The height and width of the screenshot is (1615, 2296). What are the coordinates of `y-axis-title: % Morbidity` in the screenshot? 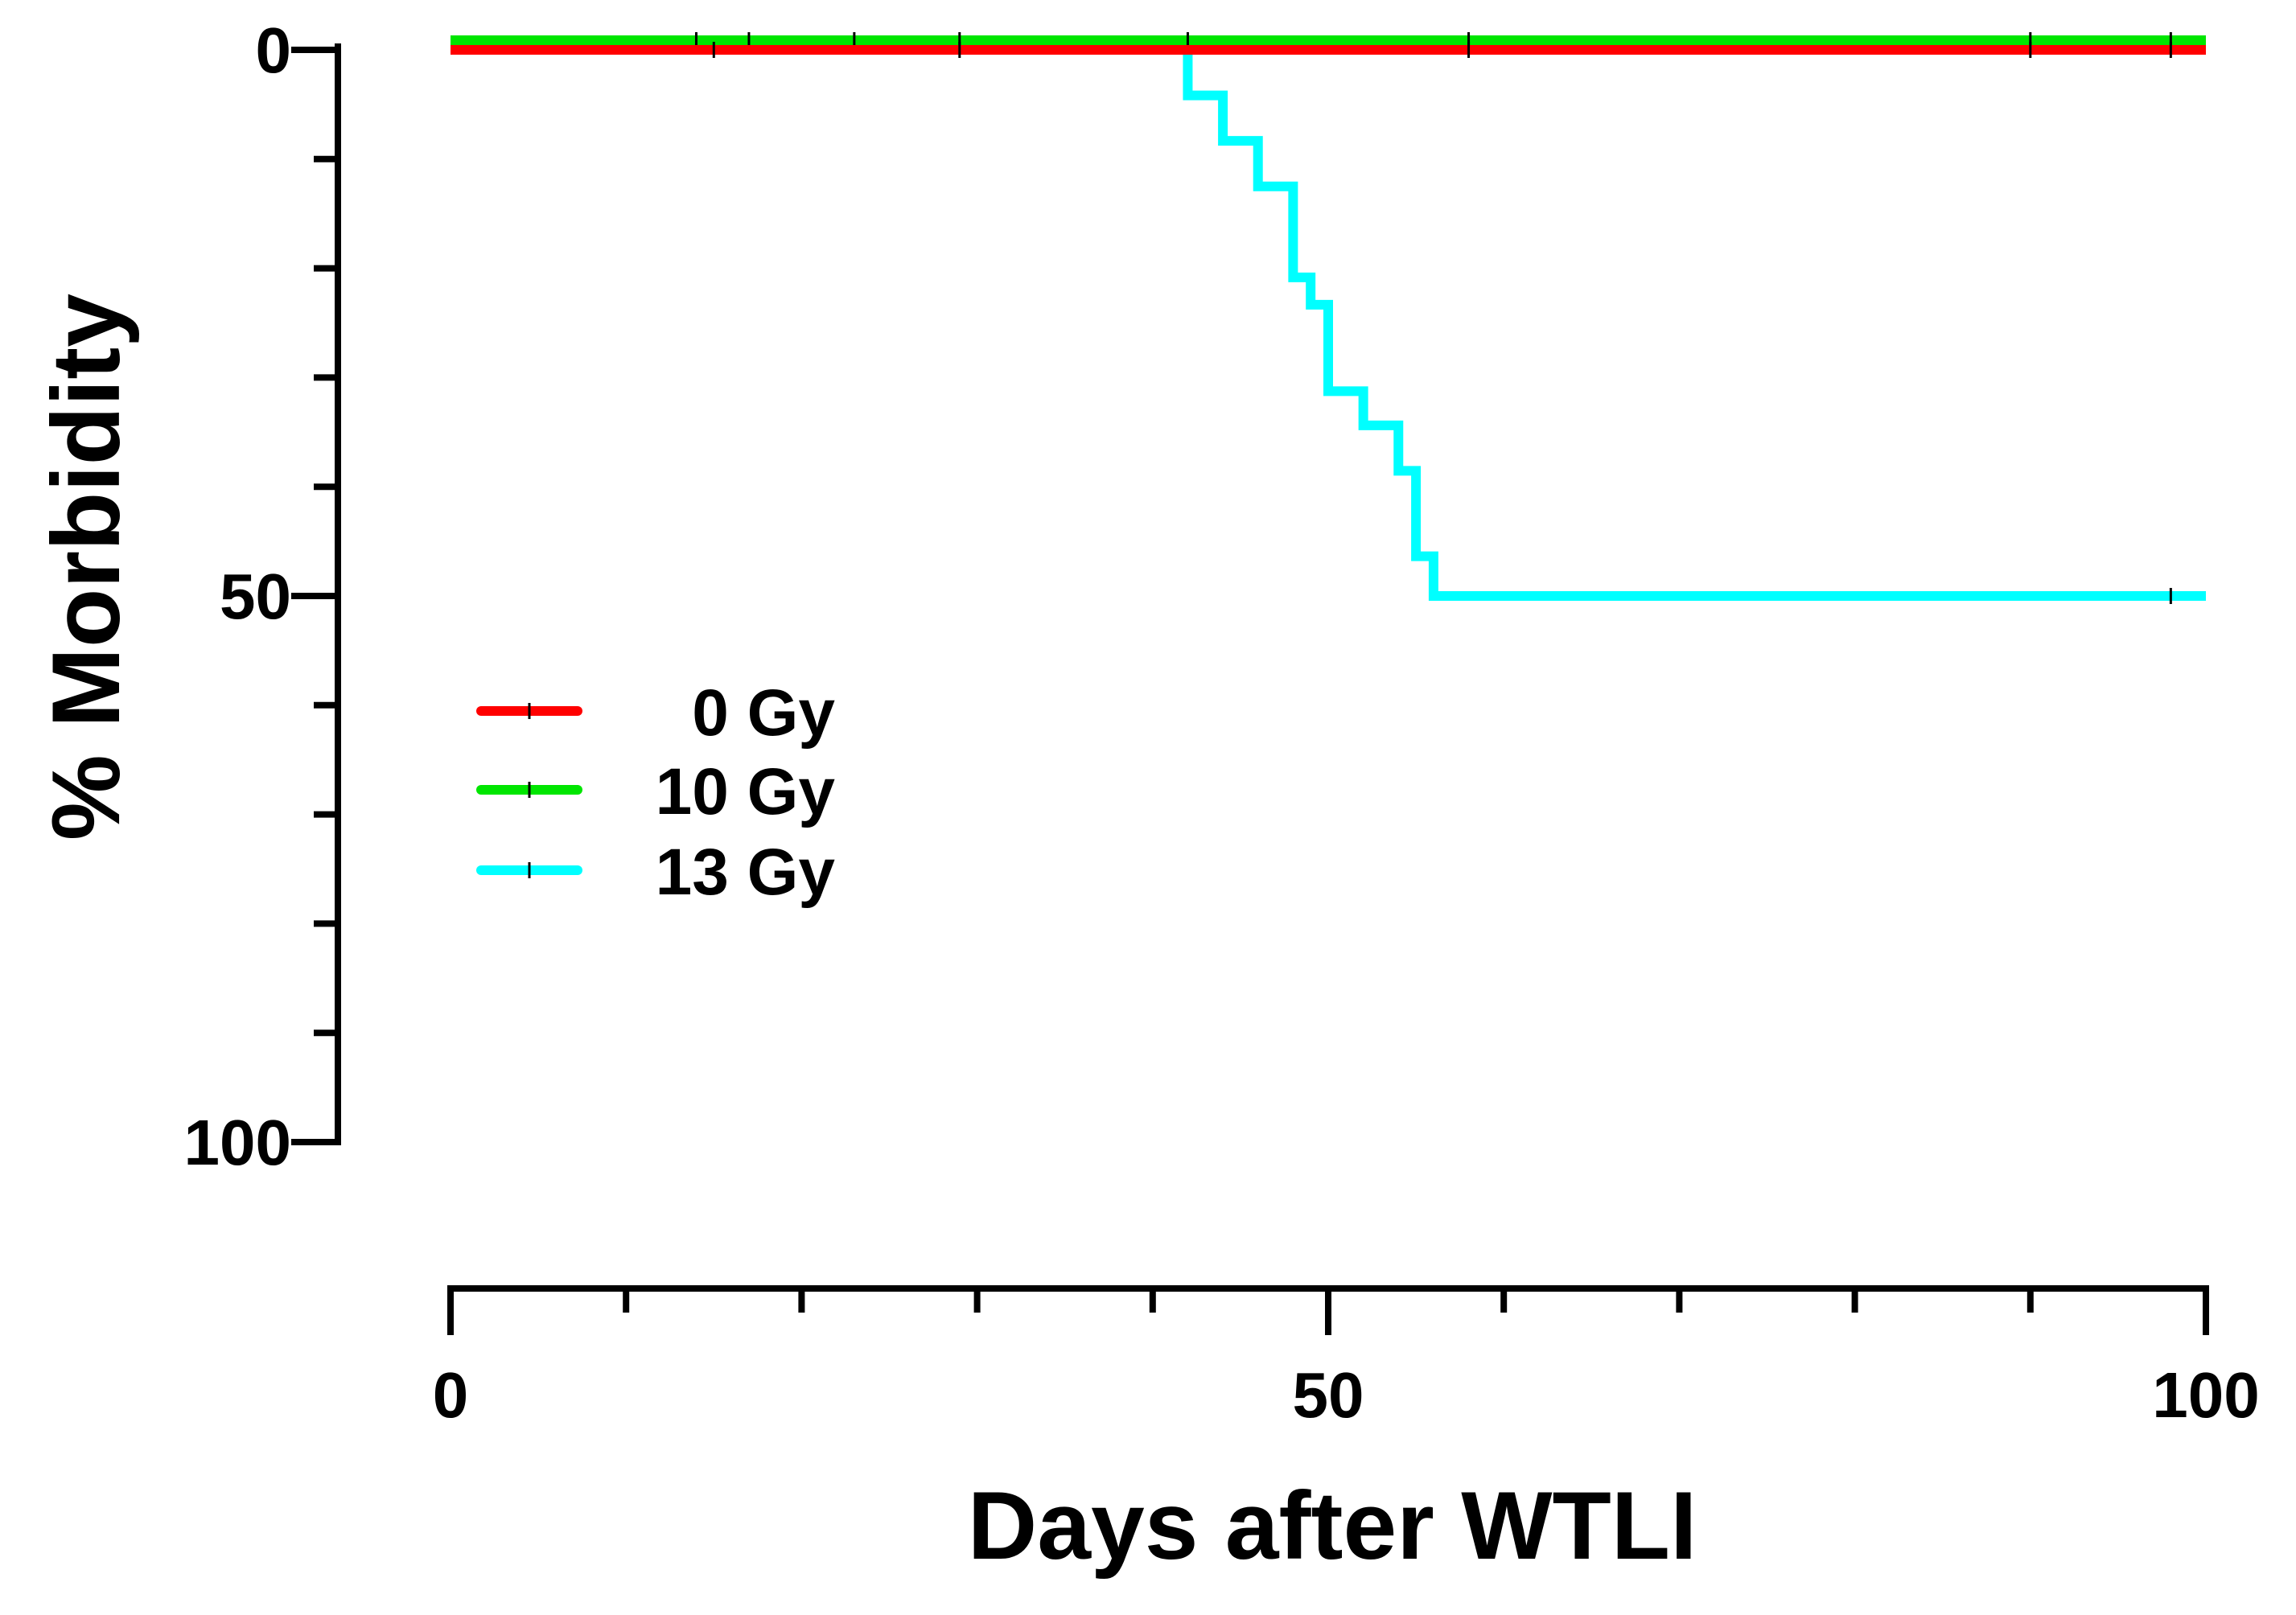 It's located at (86, 567).